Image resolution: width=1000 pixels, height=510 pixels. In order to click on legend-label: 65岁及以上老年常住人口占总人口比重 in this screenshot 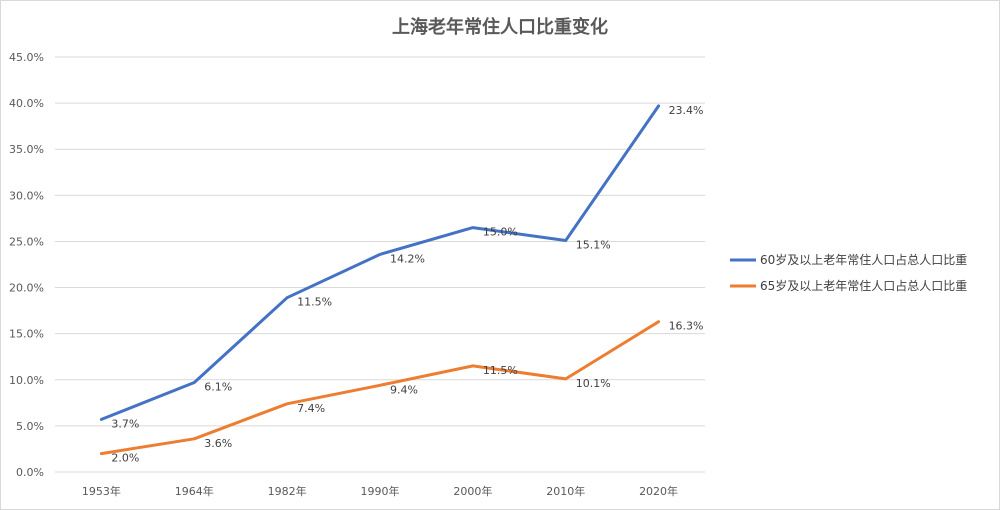, I will do `click(863, 285)`.